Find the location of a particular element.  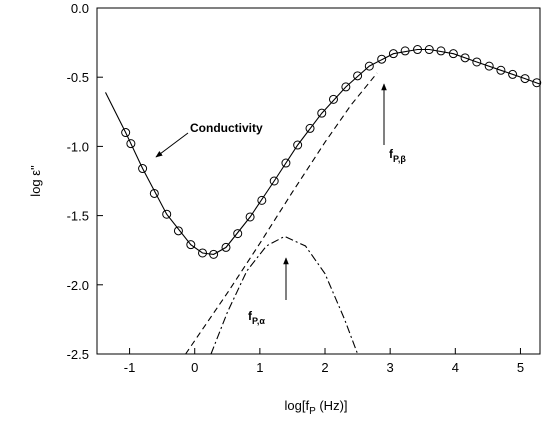

y-axis-label: log ε" is located at coordinates (35, 181).